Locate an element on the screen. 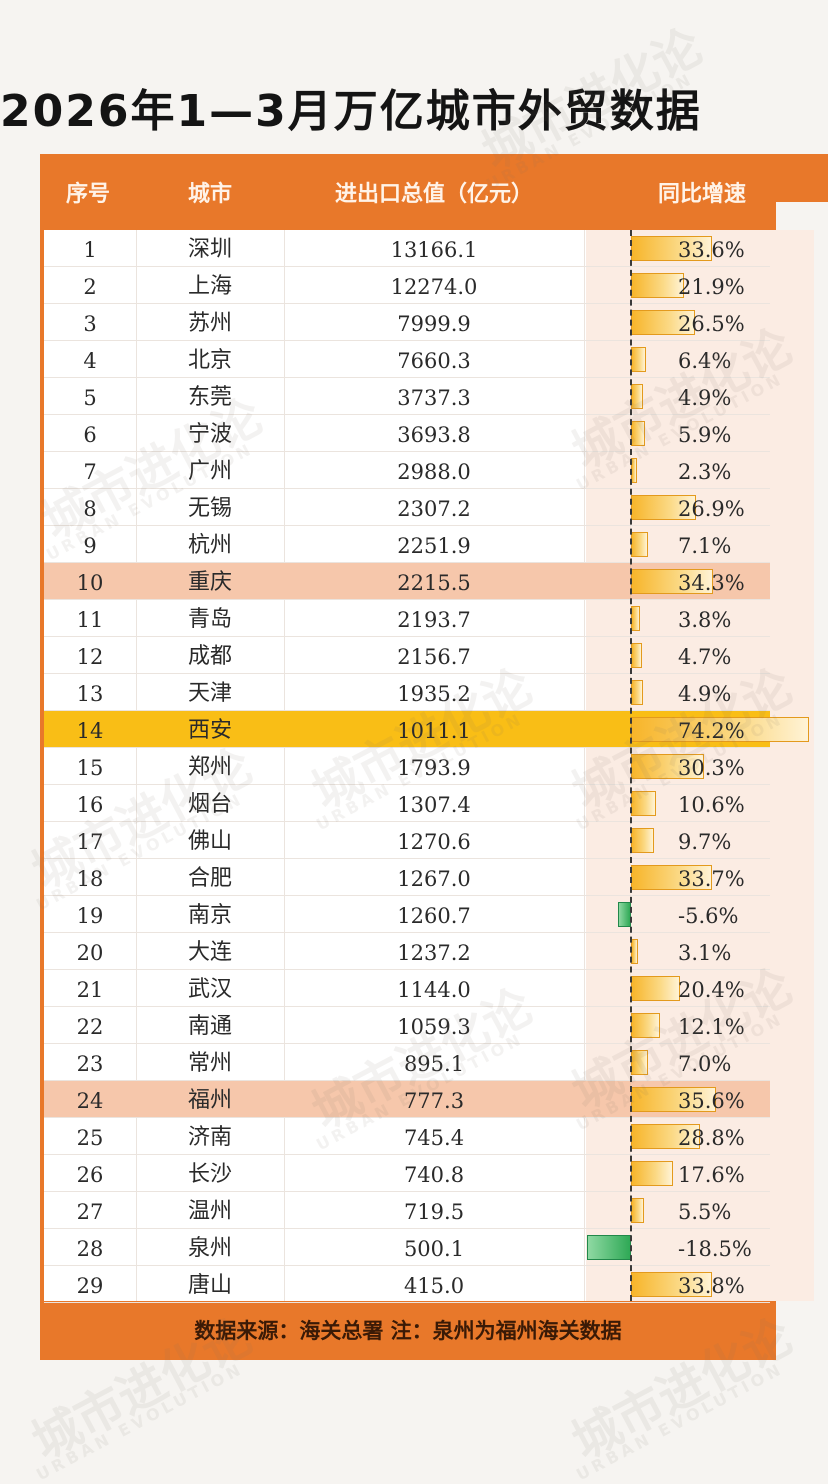 The width and height of the screenshot is (828, 1484). growth-rate: 26.5% is located at coordinates (711, 324).